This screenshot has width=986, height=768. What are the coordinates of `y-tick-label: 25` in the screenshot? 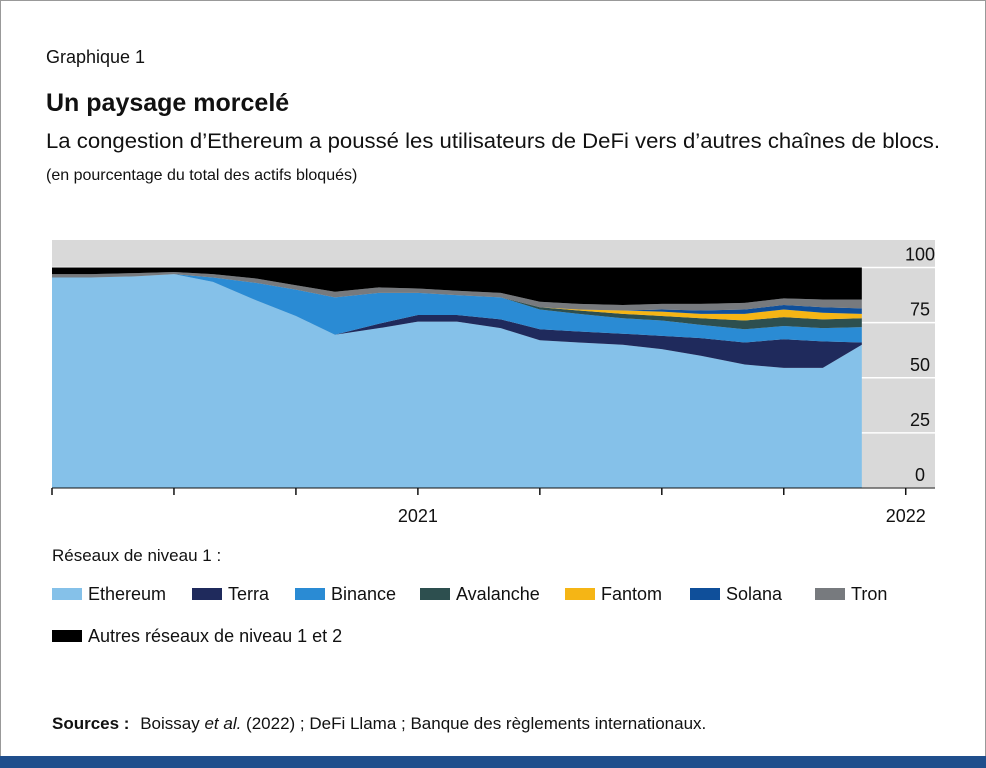 It's located at (920, 420).